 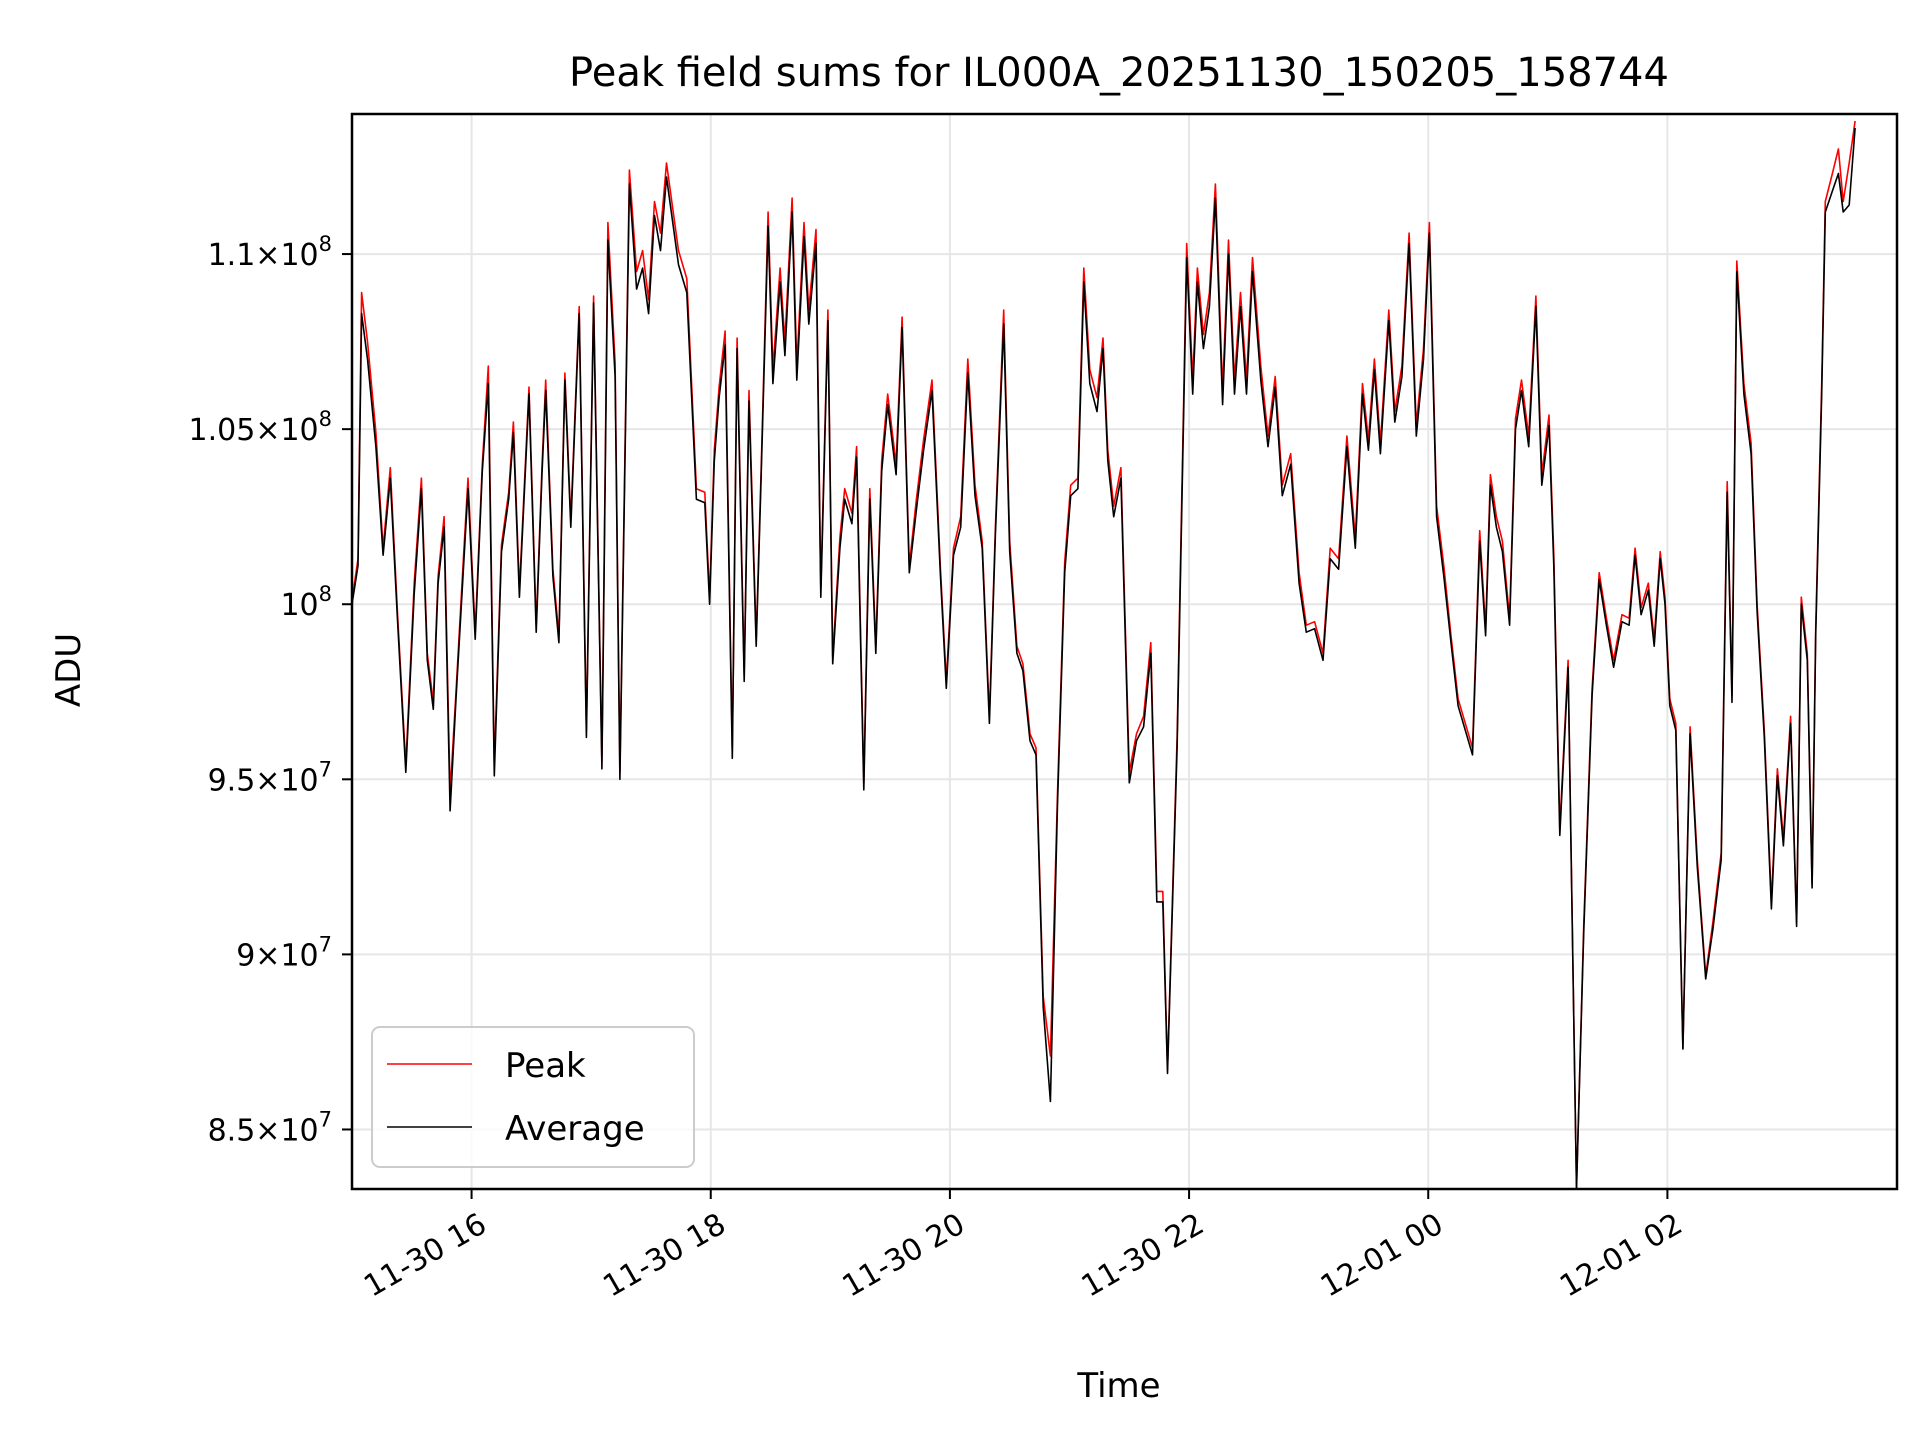 I want to click on y-axis-label: ADU, so click(x=69, y=670).